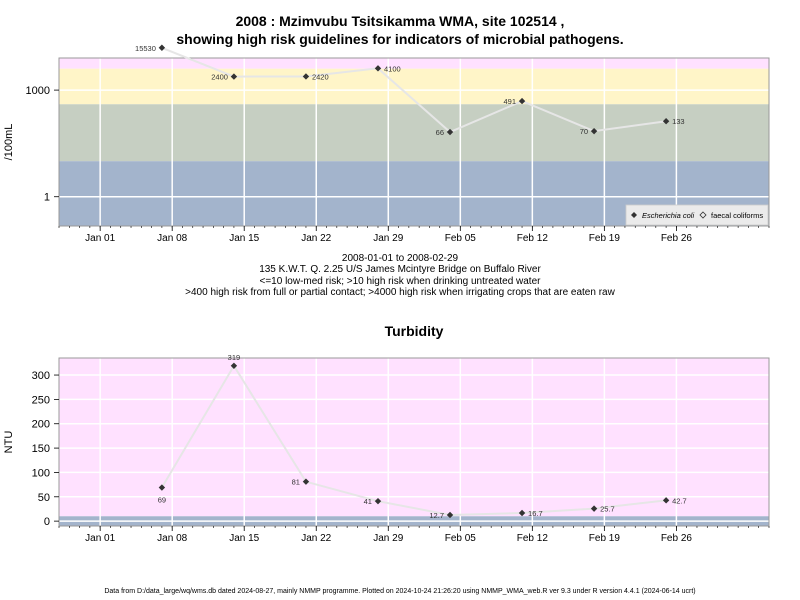 The height and width of the screenshot is (600, 800). What do you see at coordinates (668, 215) in the screenshot?
I see `legend-label: Escherichia coli` at bounding box center [668, 215].